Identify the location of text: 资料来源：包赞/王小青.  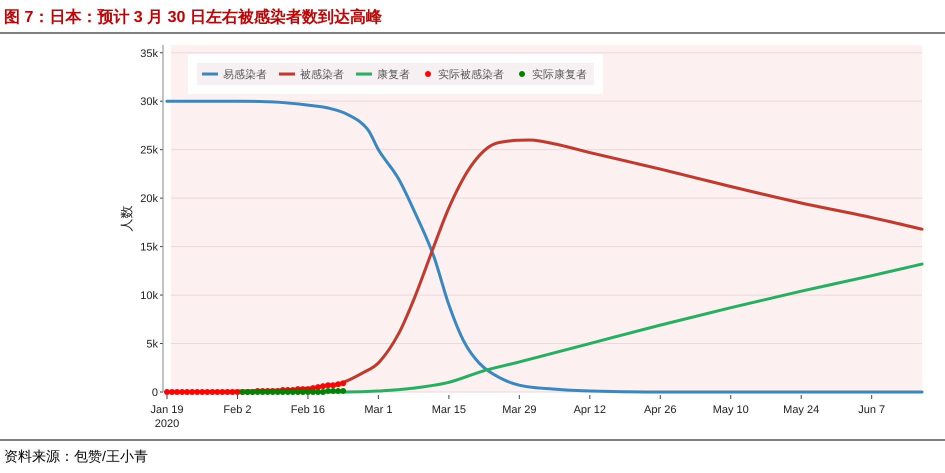
(76, 456).